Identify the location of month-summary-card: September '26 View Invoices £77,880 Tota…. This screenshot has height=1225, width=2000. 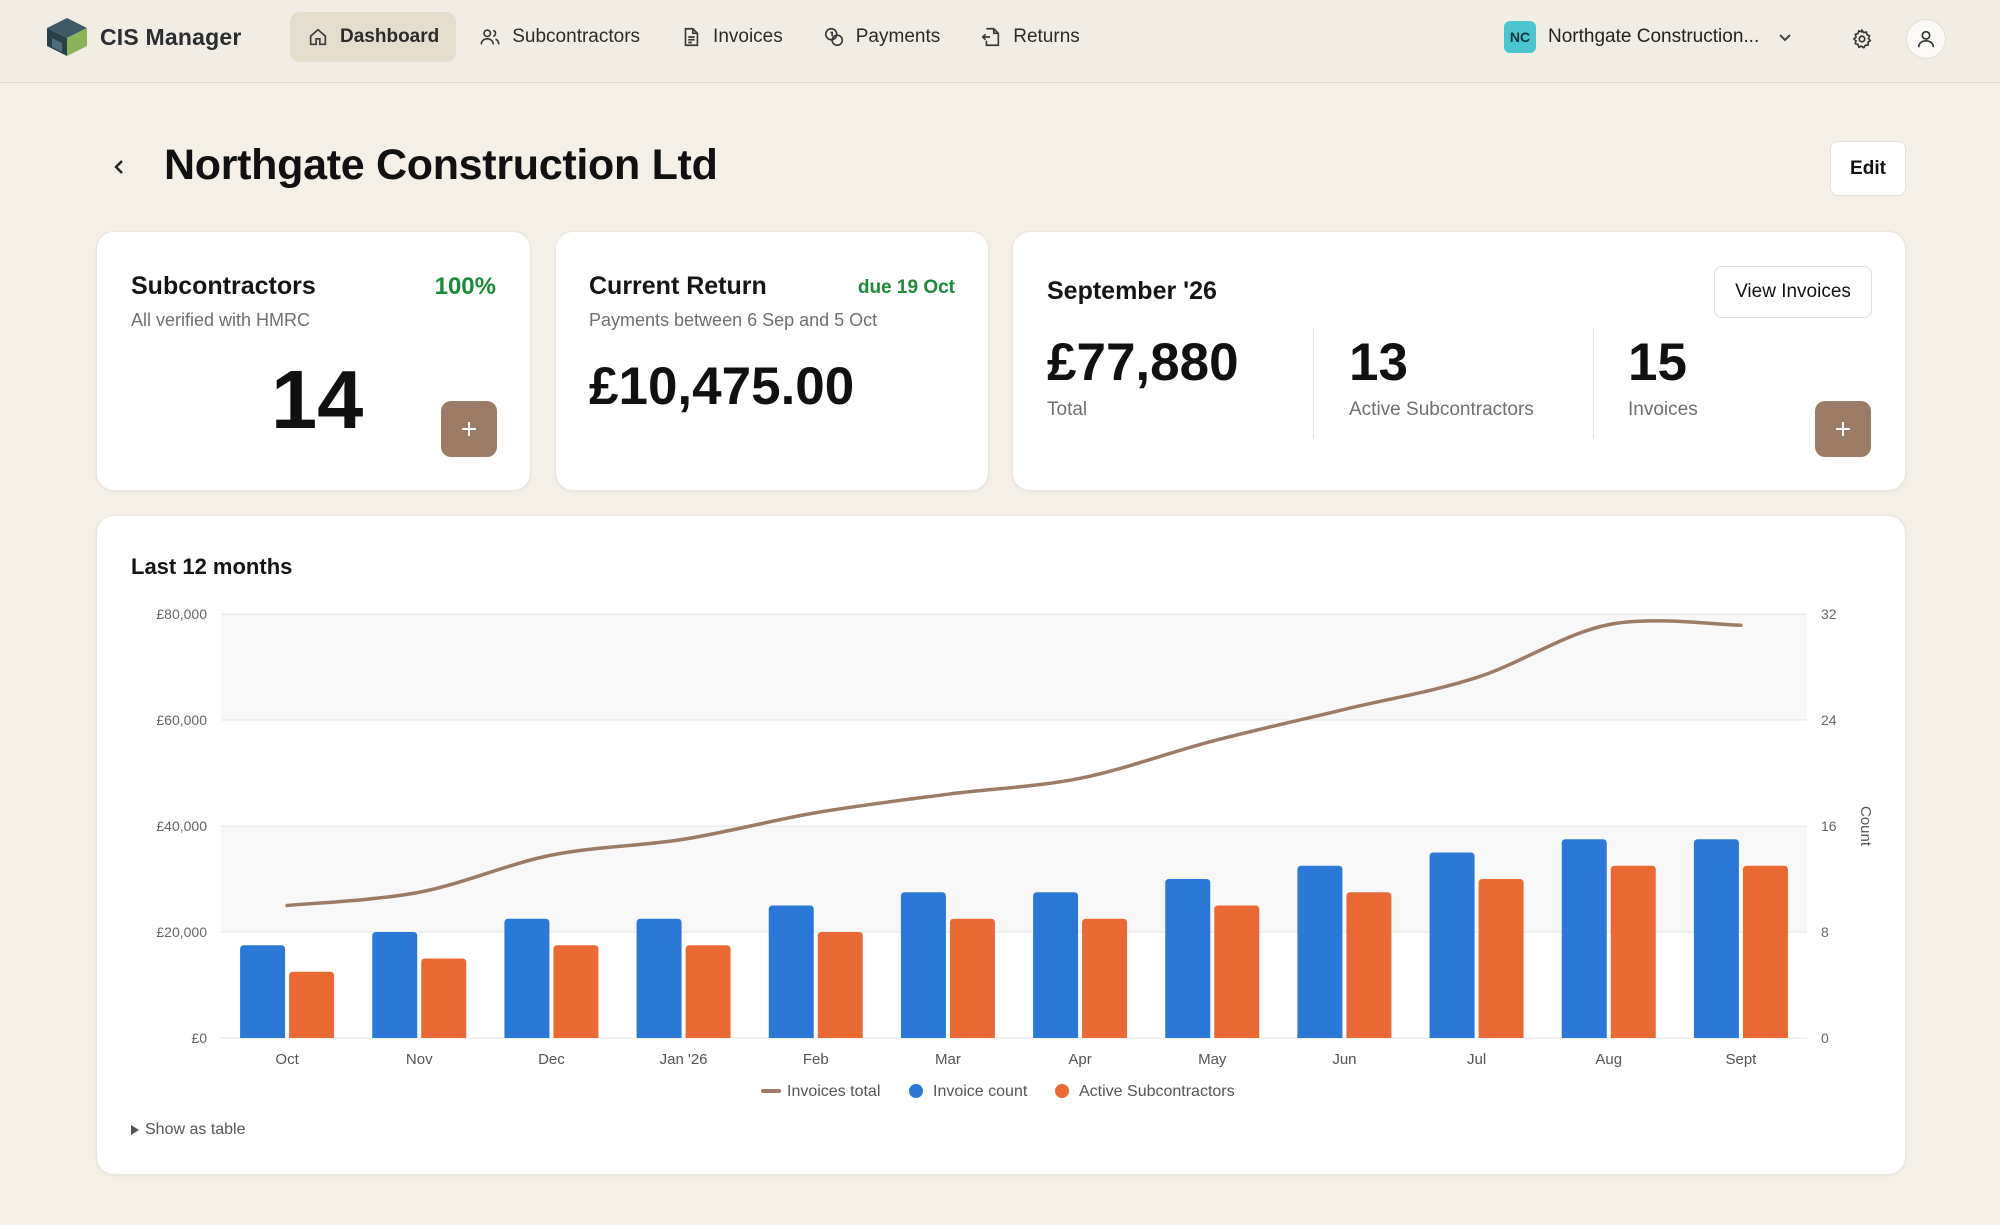
(1459, 361).